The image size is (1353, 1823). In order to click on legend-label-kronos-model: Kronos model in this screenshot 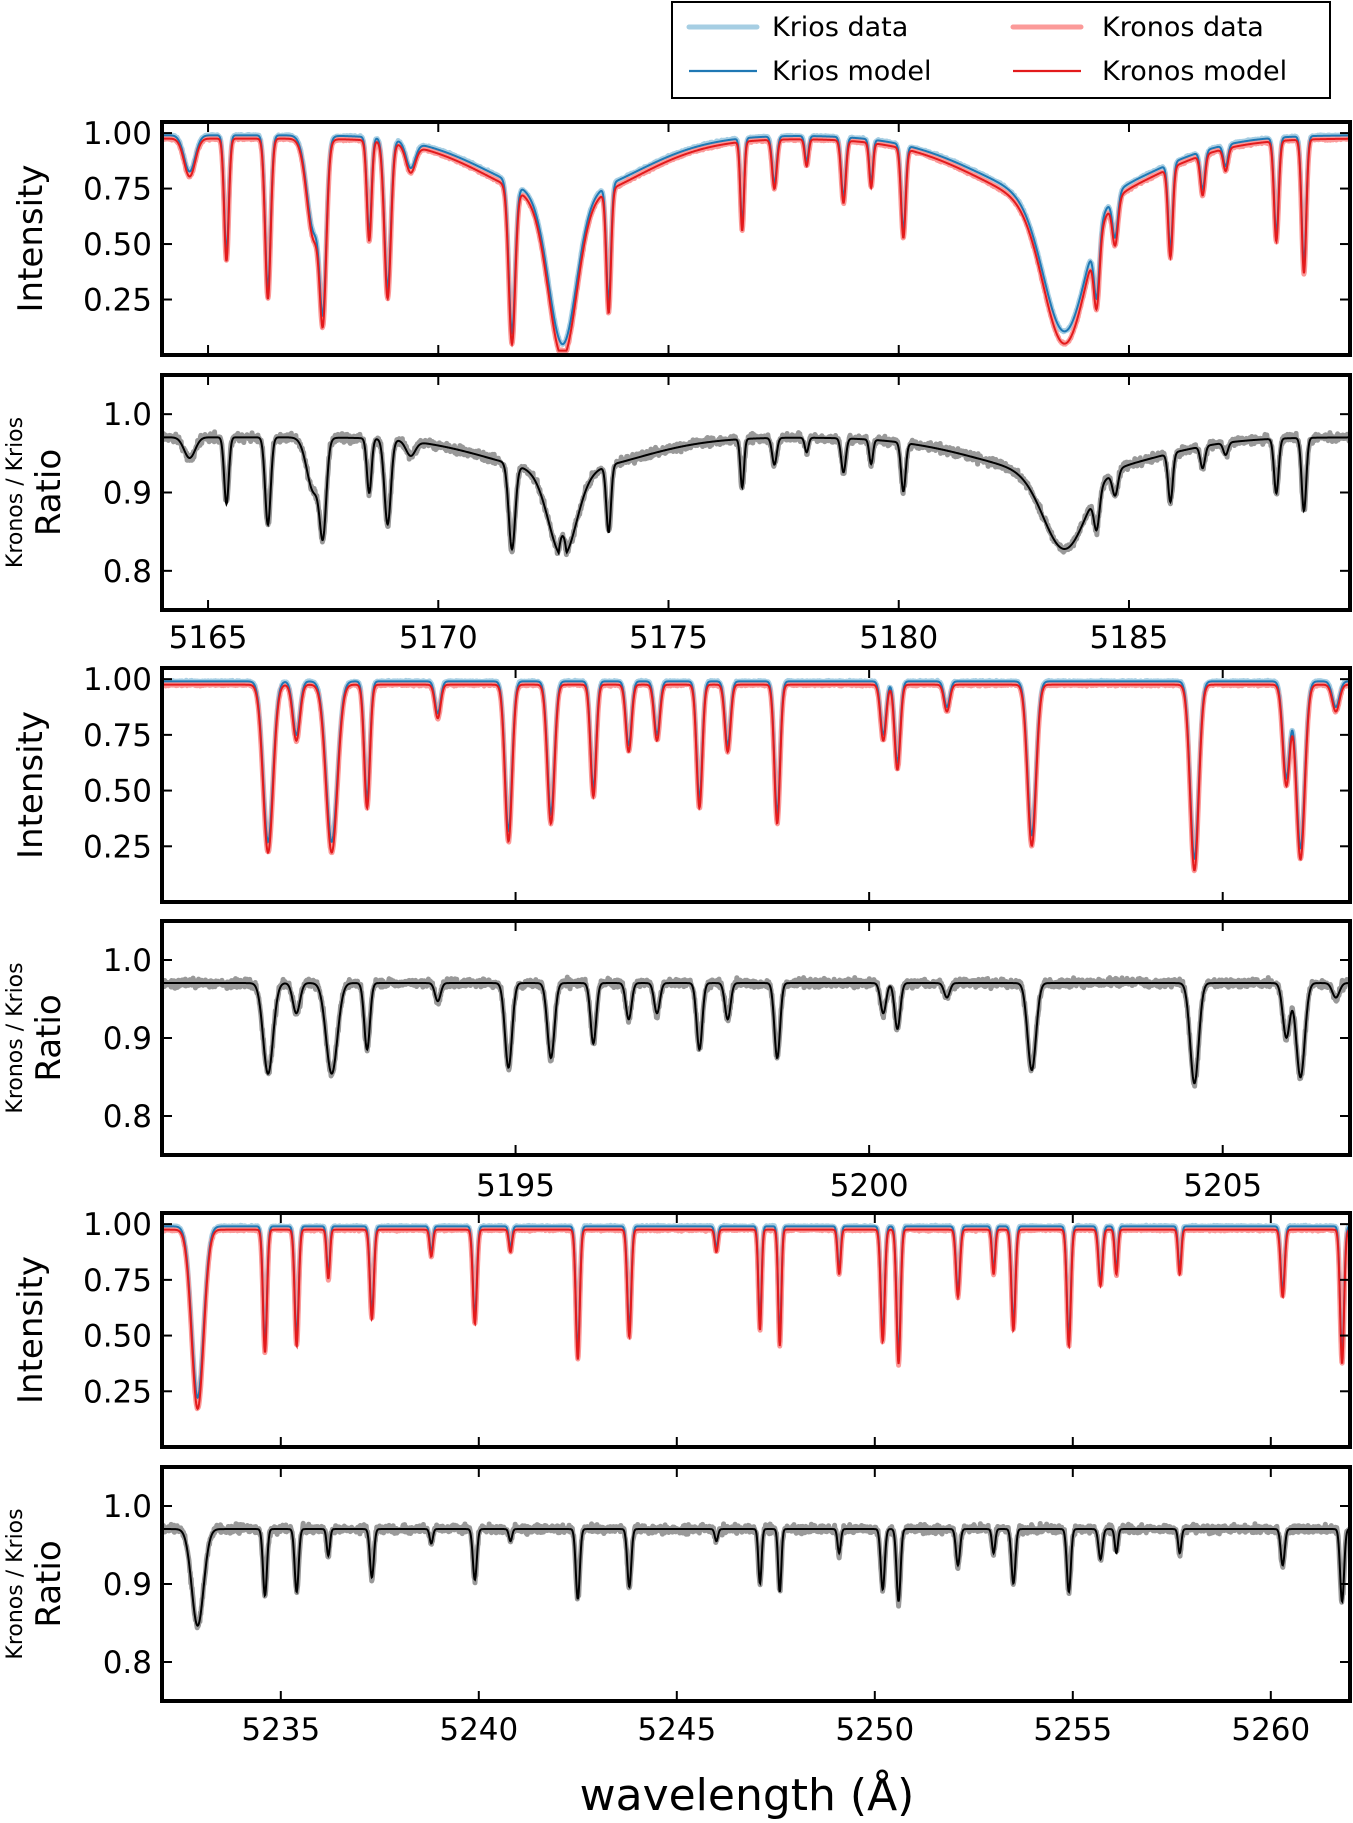, I will do `click(1194, 71)`.